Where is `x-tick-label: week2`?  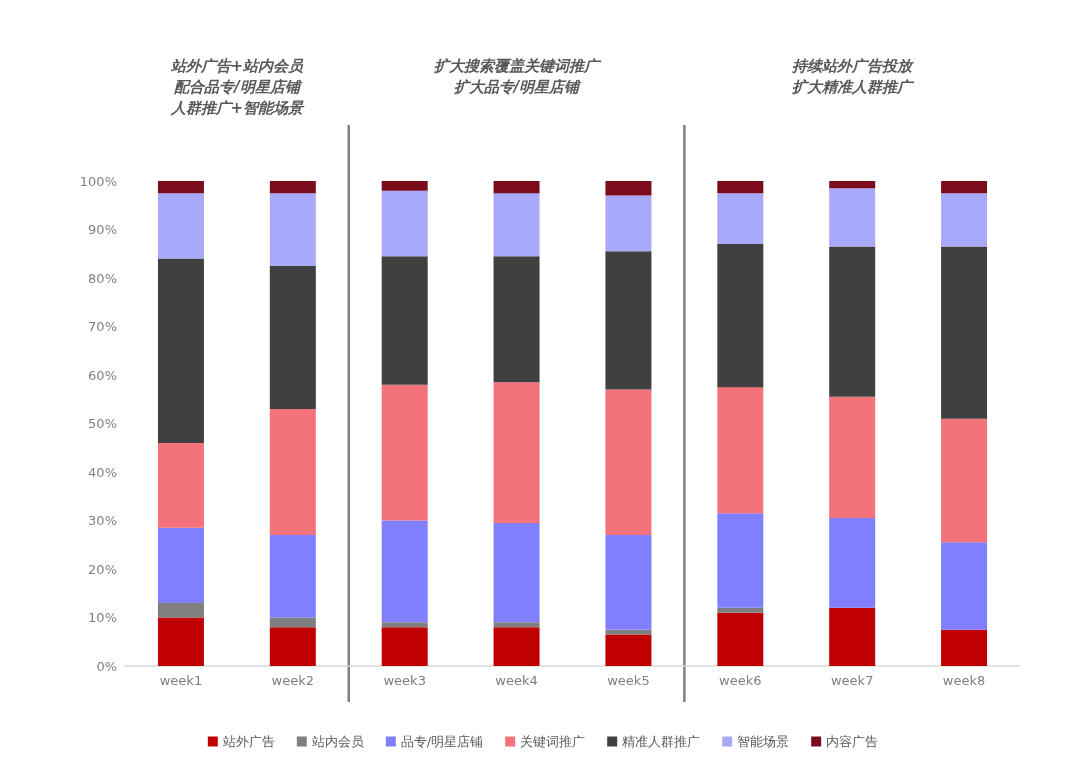 x-tick-label: week2 is located at coordinates (293, 680).